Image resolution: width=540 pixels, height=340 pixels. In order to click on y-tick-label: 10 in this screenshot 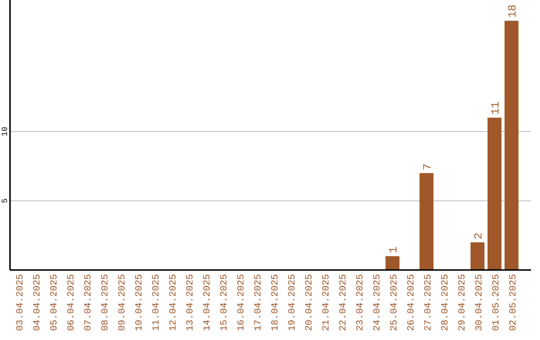, I will do `click(5, 131)`.